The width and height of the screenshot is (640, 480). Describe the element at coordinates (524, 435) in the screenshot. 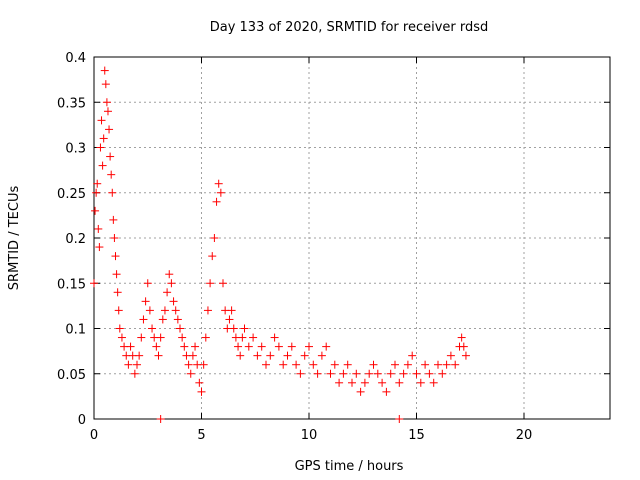

I see `x-tick-label: 20` at that location.